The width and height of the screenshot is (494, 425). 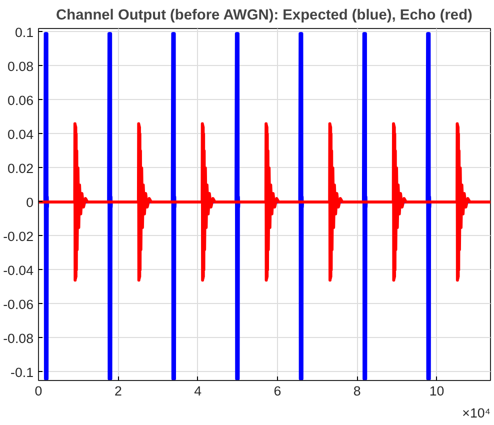 What do you see at coordinates (198, 391) in the screenshot?
I see `x-tick-label: 4` at bounding box center [198, 391].